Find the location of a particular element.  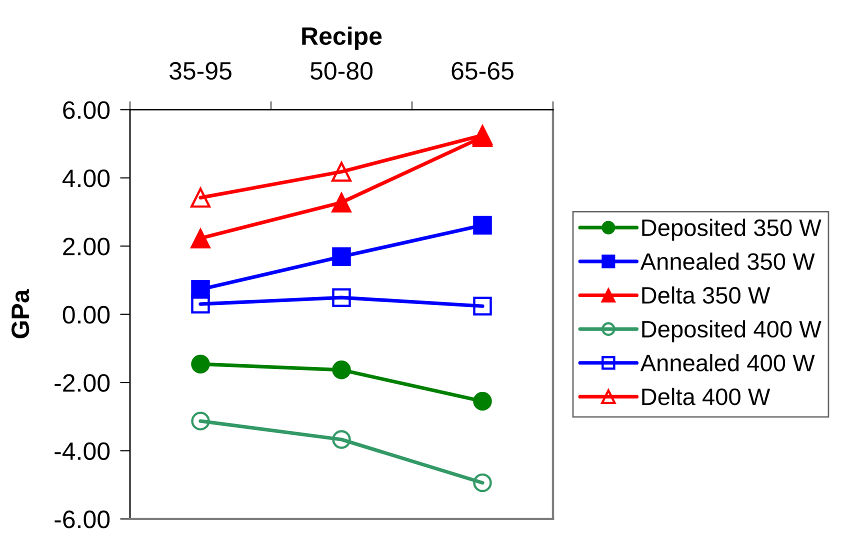

y-axis-title: GPa is located at coordinates (20, 313).